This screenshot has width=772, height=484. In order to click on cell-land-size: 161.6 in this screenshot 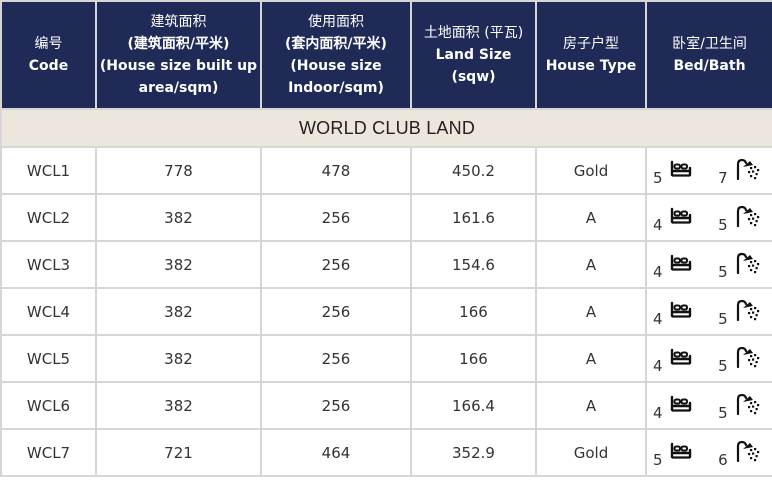, I will do `click(473, 217)`.